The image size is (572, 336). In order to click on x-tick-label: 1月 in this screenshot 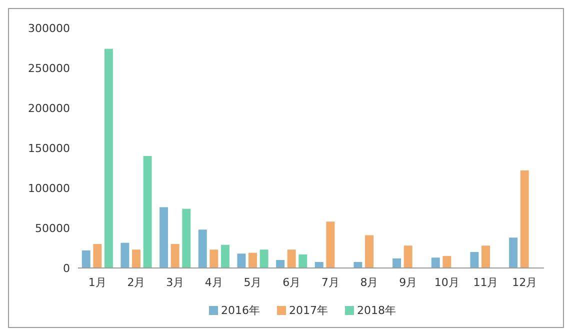, I will do `click(97, 282)`.